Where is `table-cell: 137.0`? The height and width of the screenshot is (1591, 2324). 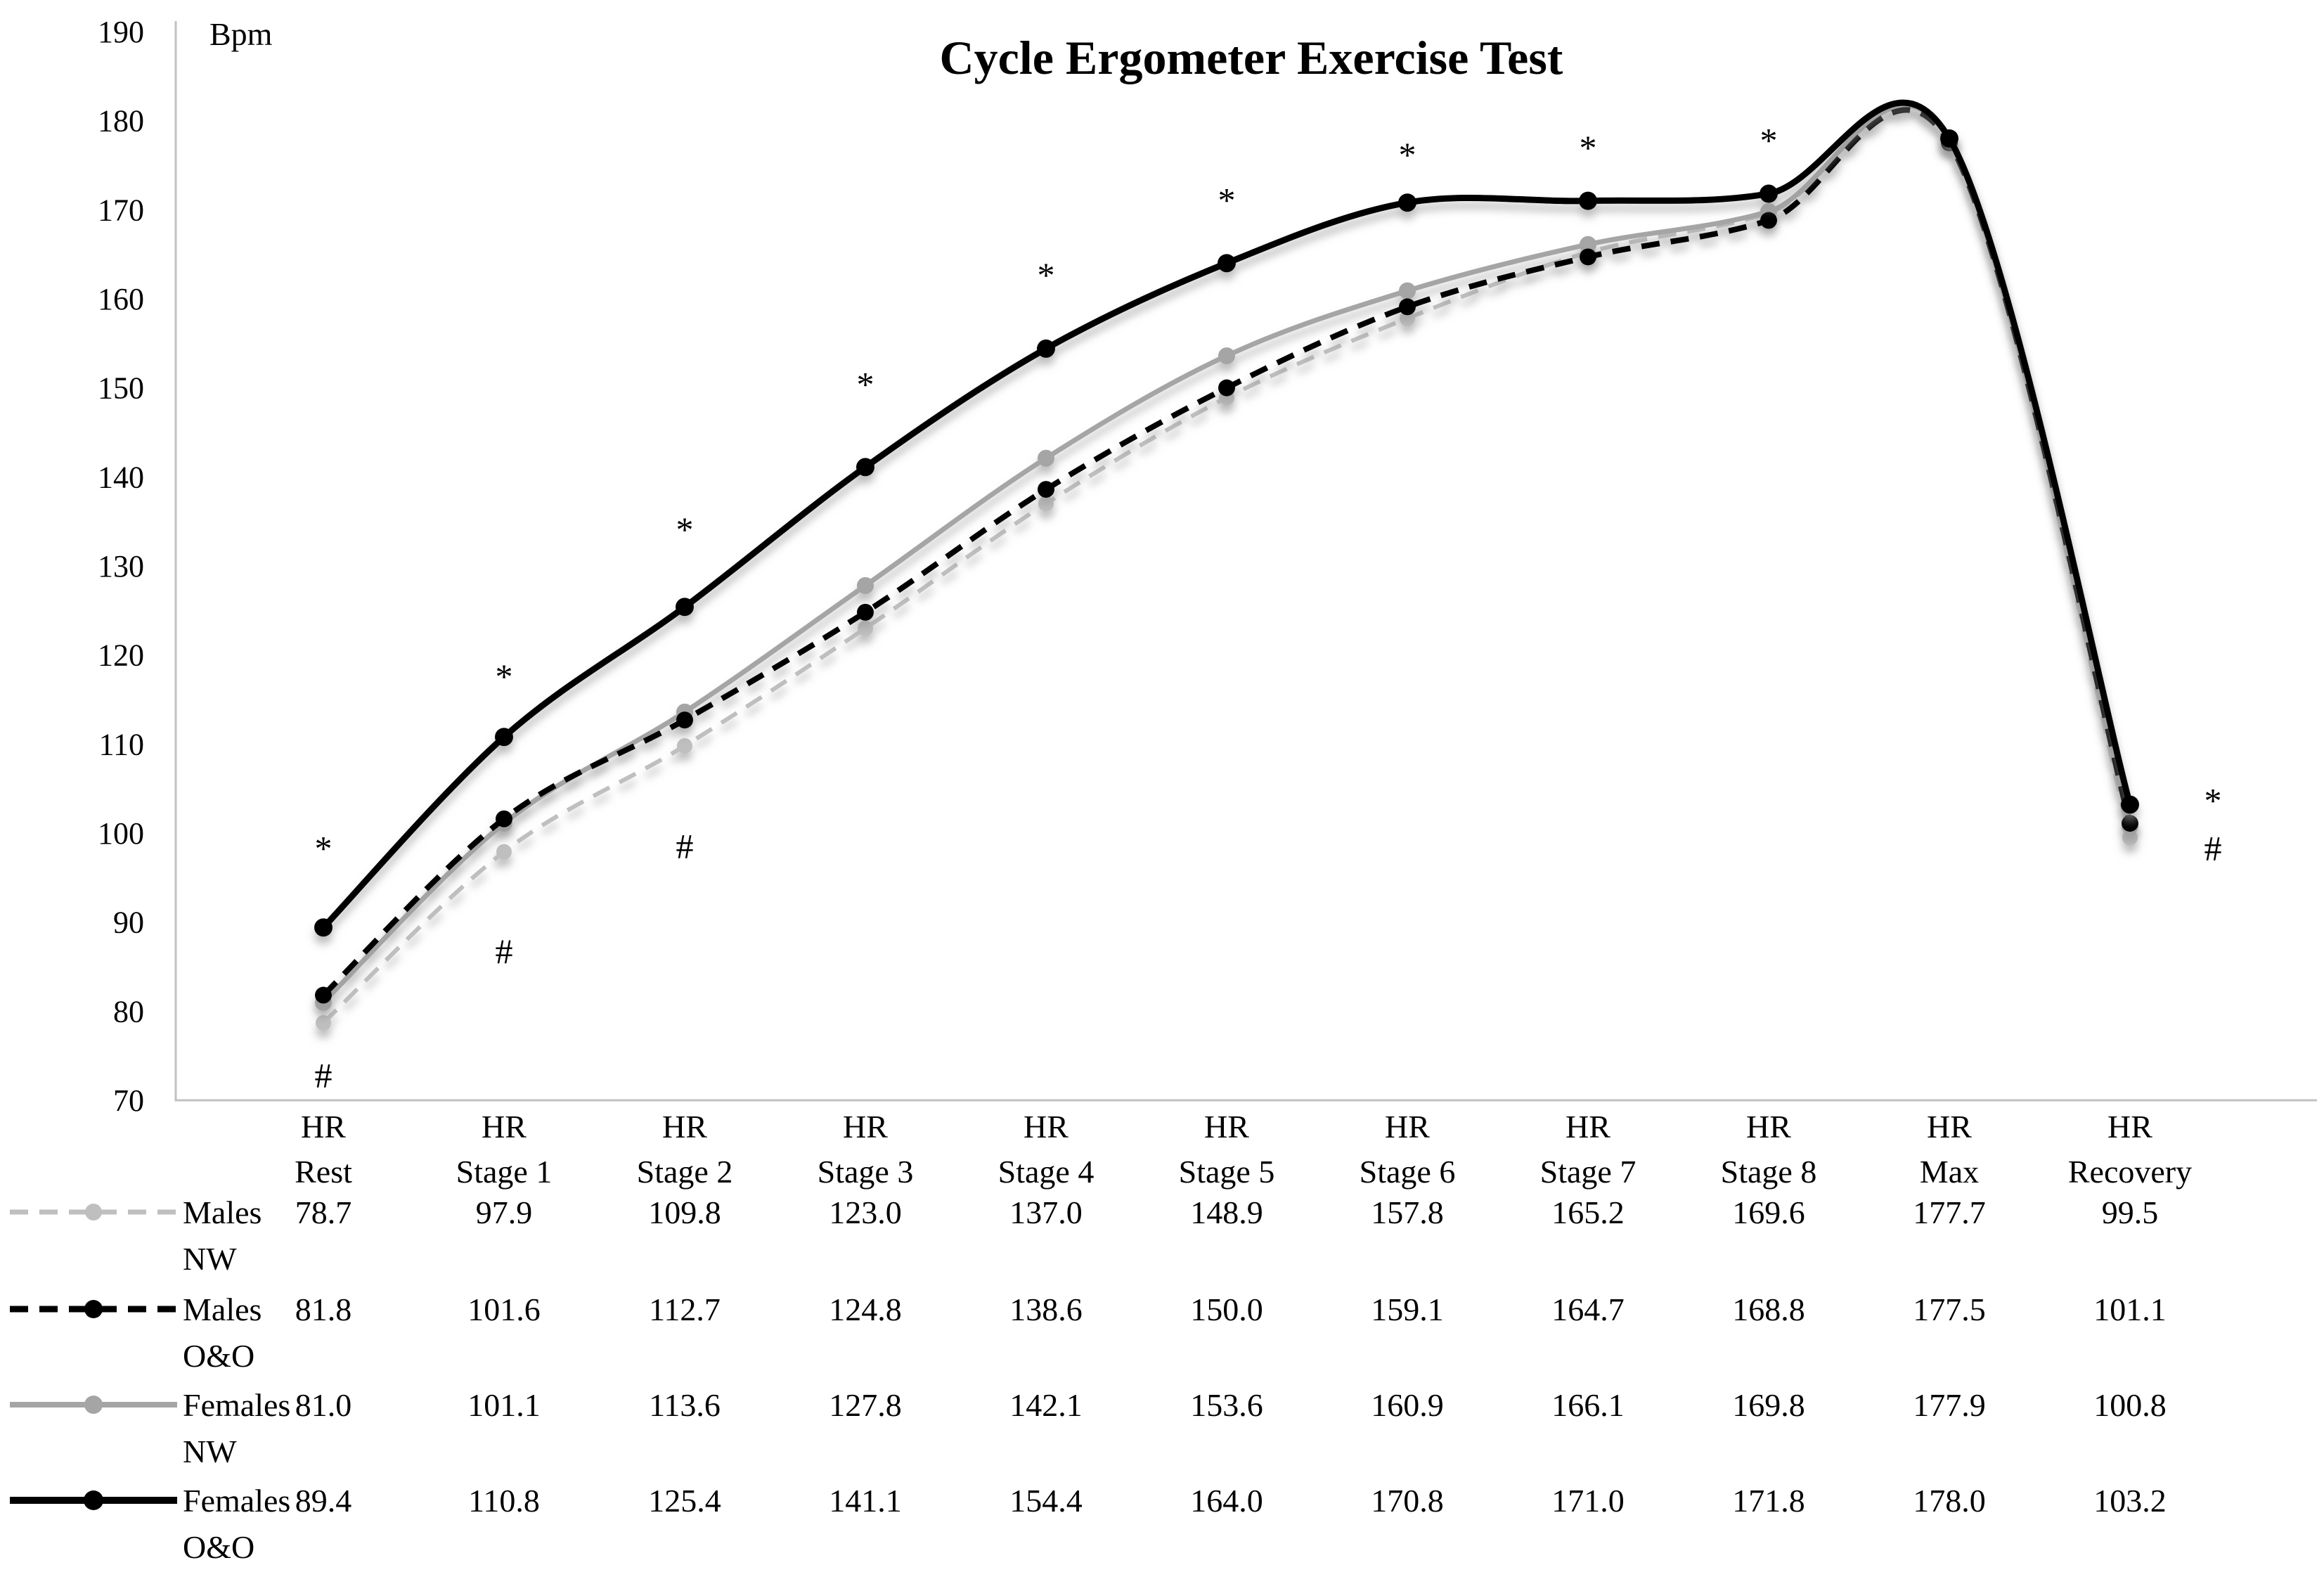 table-cell: 137.0 is located at coordinates (1046, 1212).